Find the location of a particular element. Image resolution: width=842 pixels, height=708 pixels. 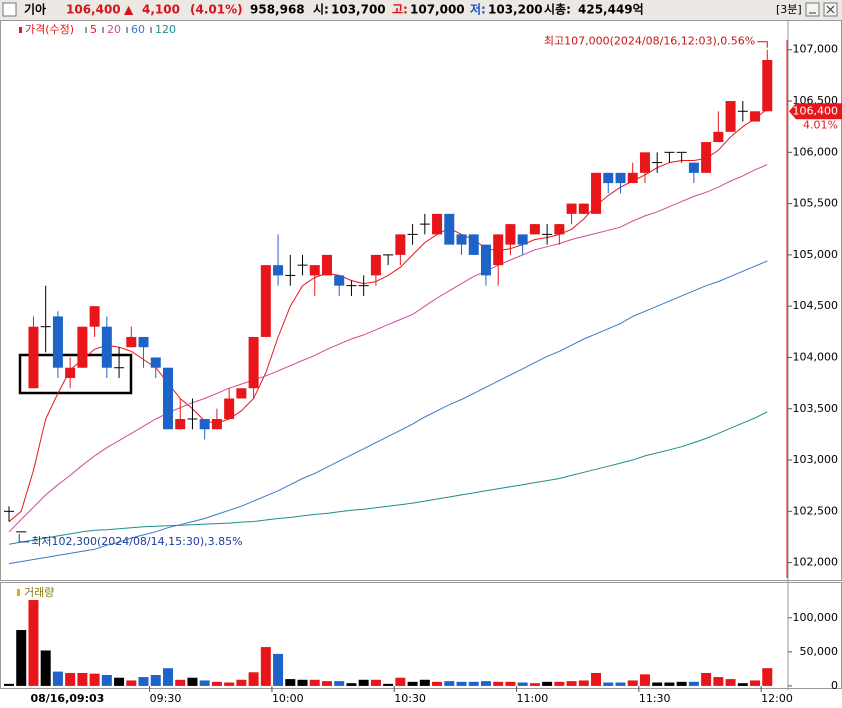

highlight-box is located at coordinates (75, 374).